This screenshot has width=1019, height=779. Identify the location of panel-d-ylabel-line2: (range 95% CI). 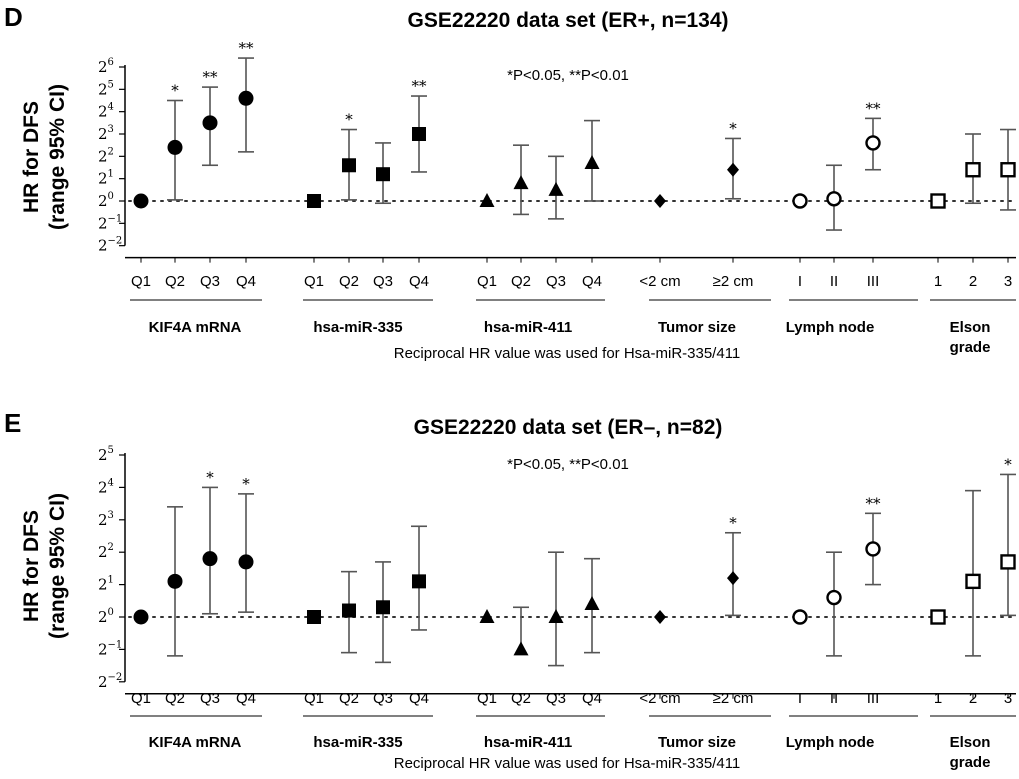
(57, 157).